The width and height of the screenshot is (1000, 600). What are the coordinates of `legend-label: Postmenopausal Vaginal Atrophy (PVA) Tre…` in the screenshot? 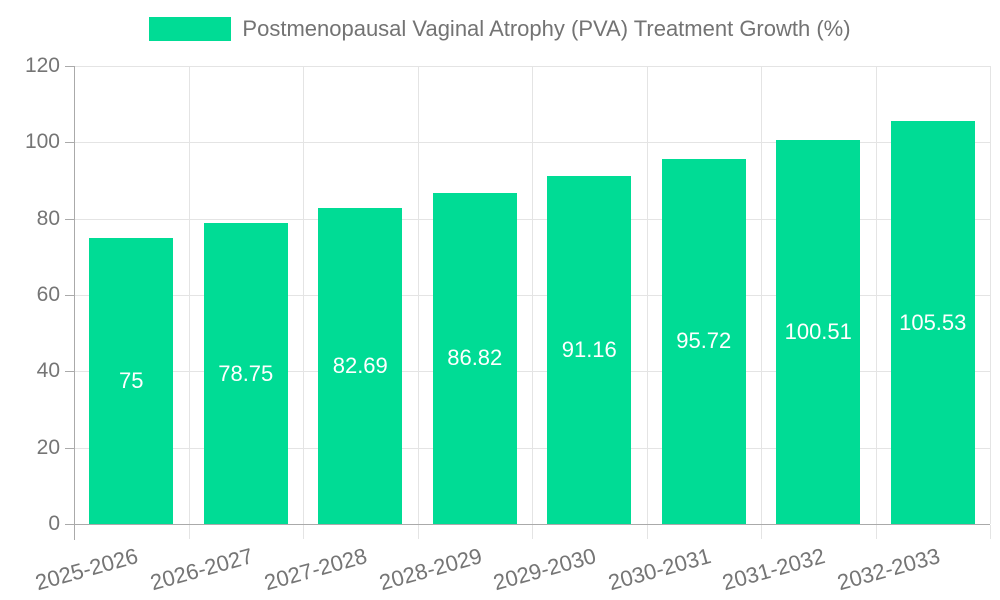 It's located at (546, 28).